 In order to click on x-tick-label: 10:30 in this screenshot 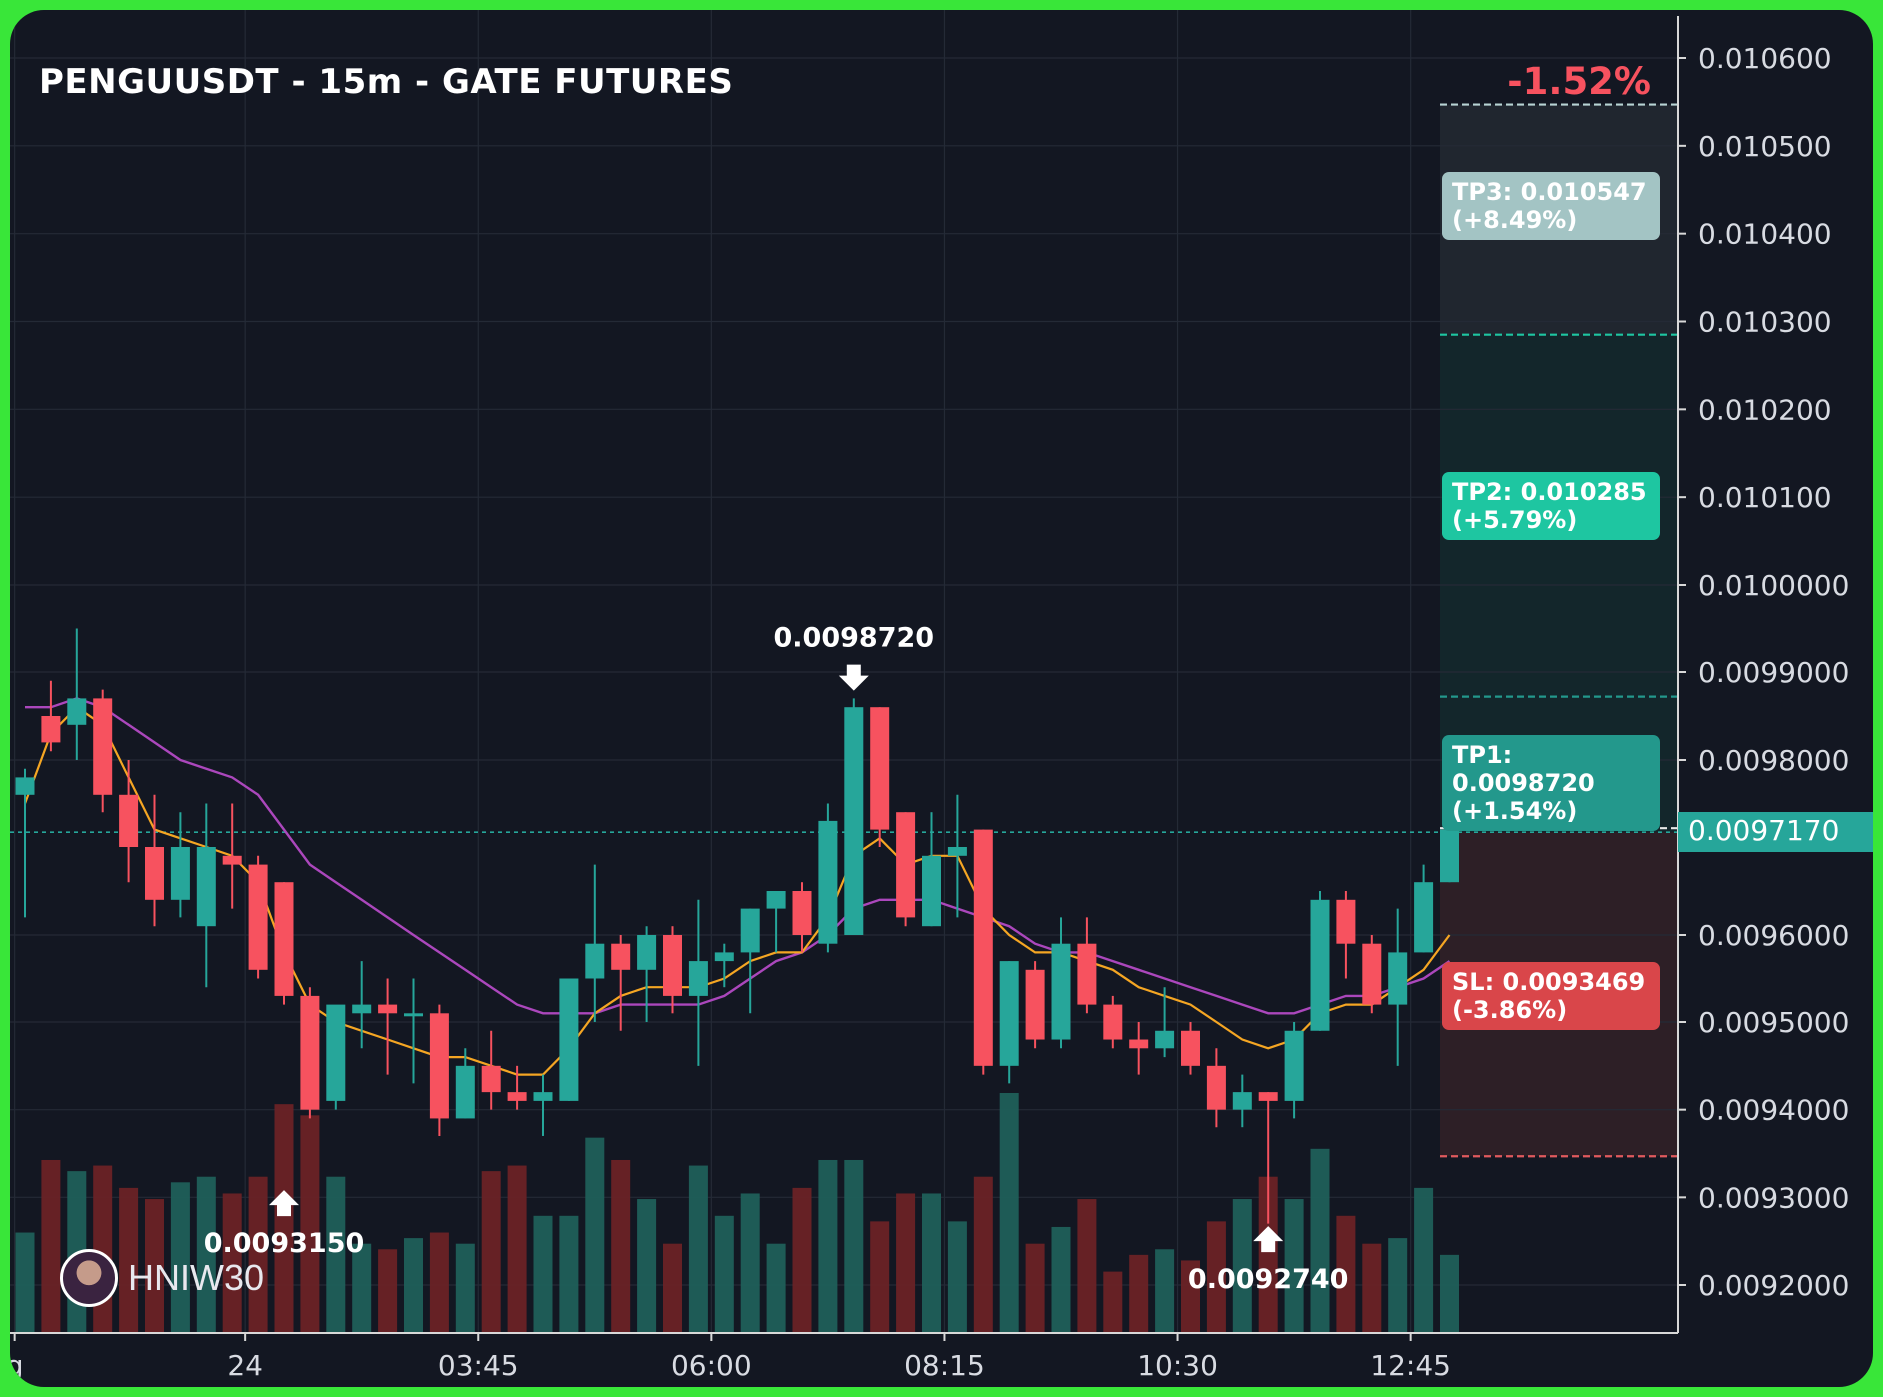, I will do `click(1177, 1365)`.